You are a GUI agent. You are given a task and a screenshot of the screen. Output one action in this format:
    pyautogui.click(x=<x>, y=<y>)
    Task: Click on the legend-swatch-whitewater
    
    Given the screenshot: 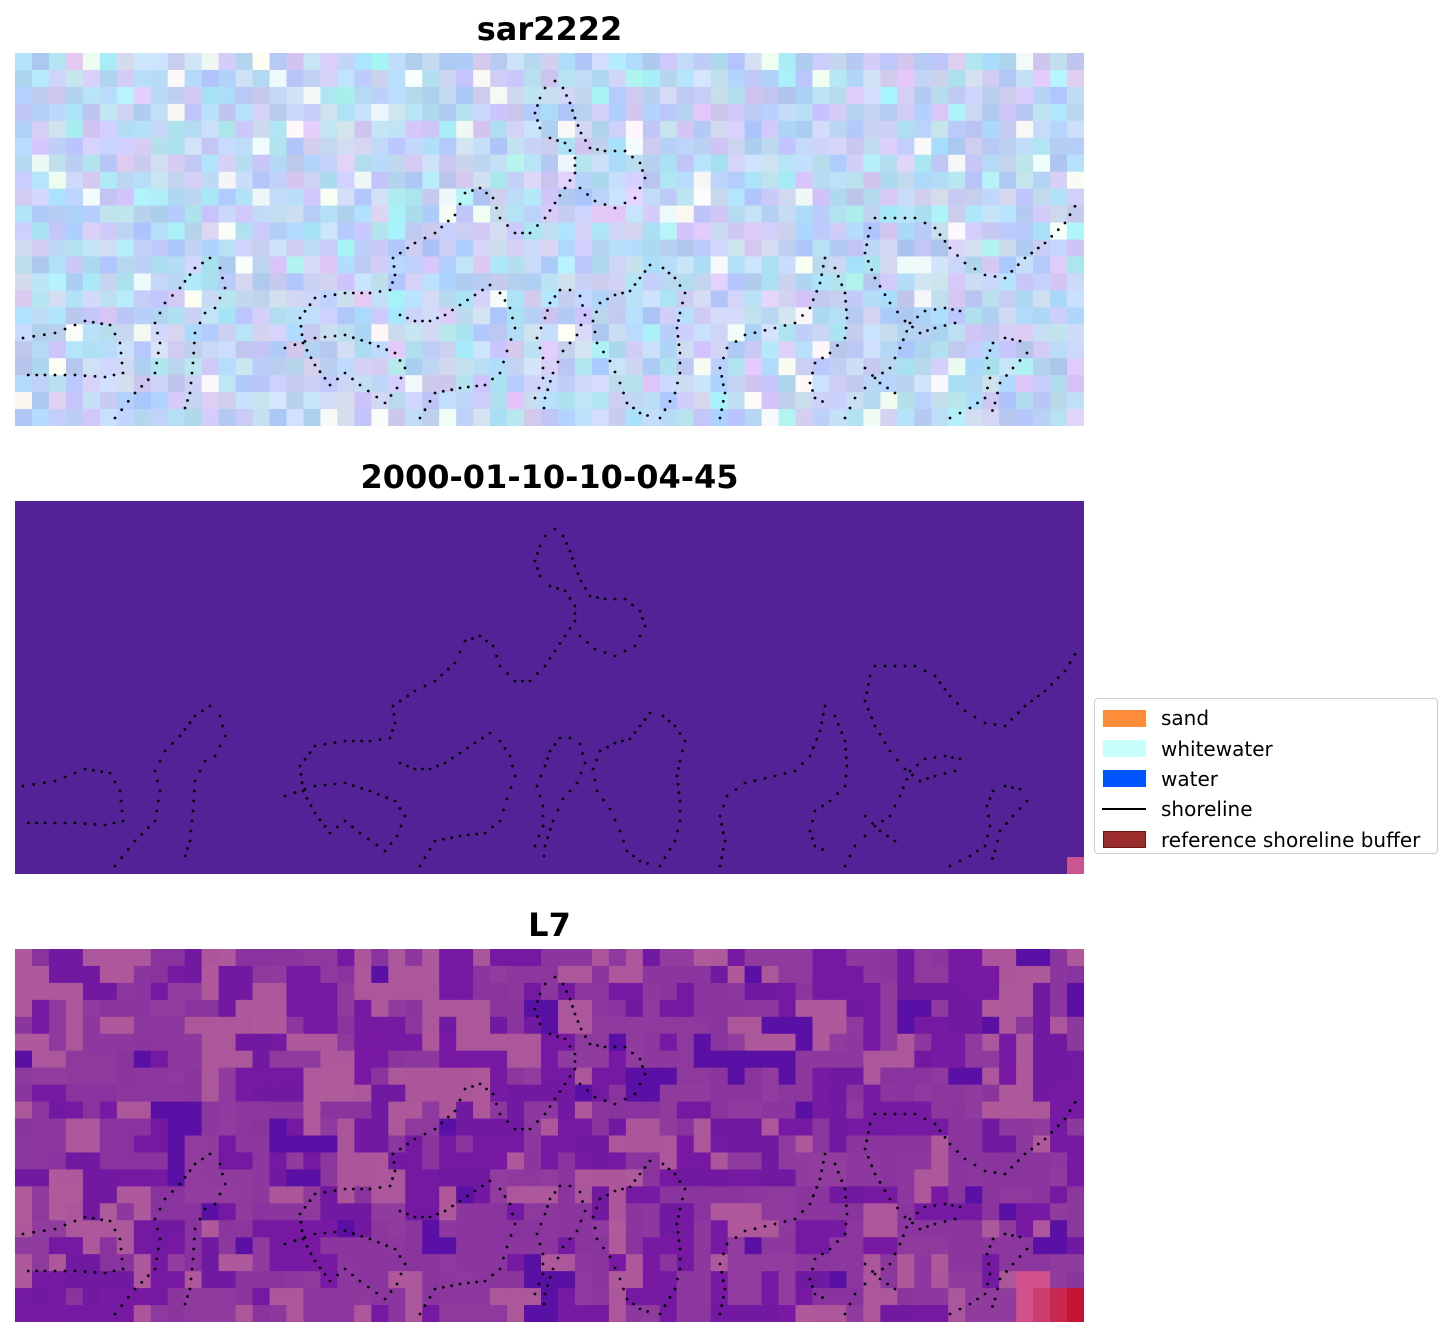 What is the action you would take?
    pyautogui.click(x=1124, y=749)
    